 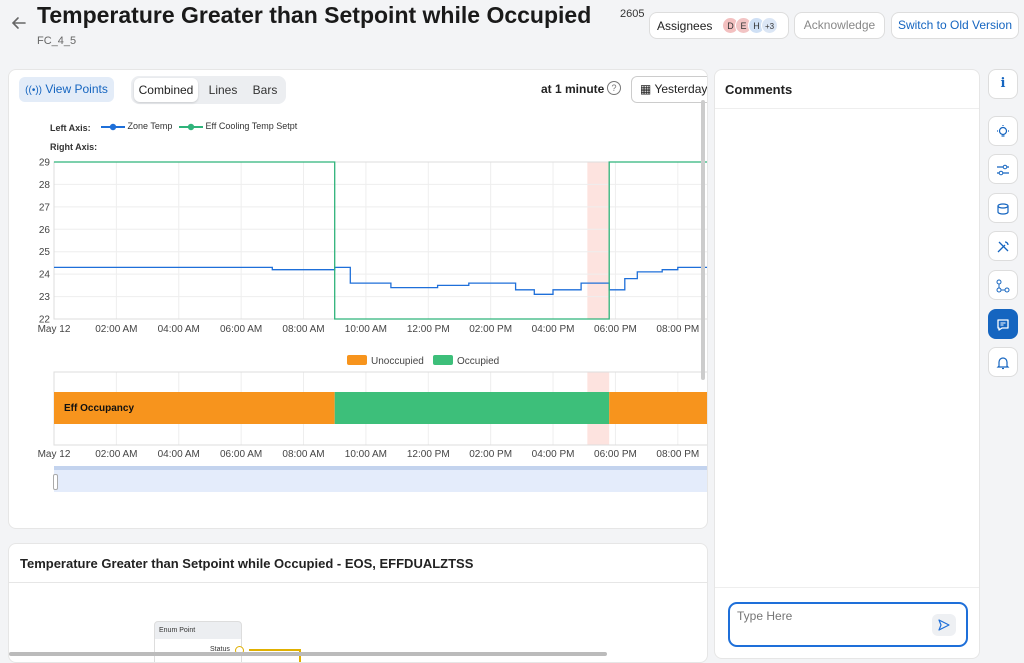 I want to click on send-icon, so click(x=944, y=625).